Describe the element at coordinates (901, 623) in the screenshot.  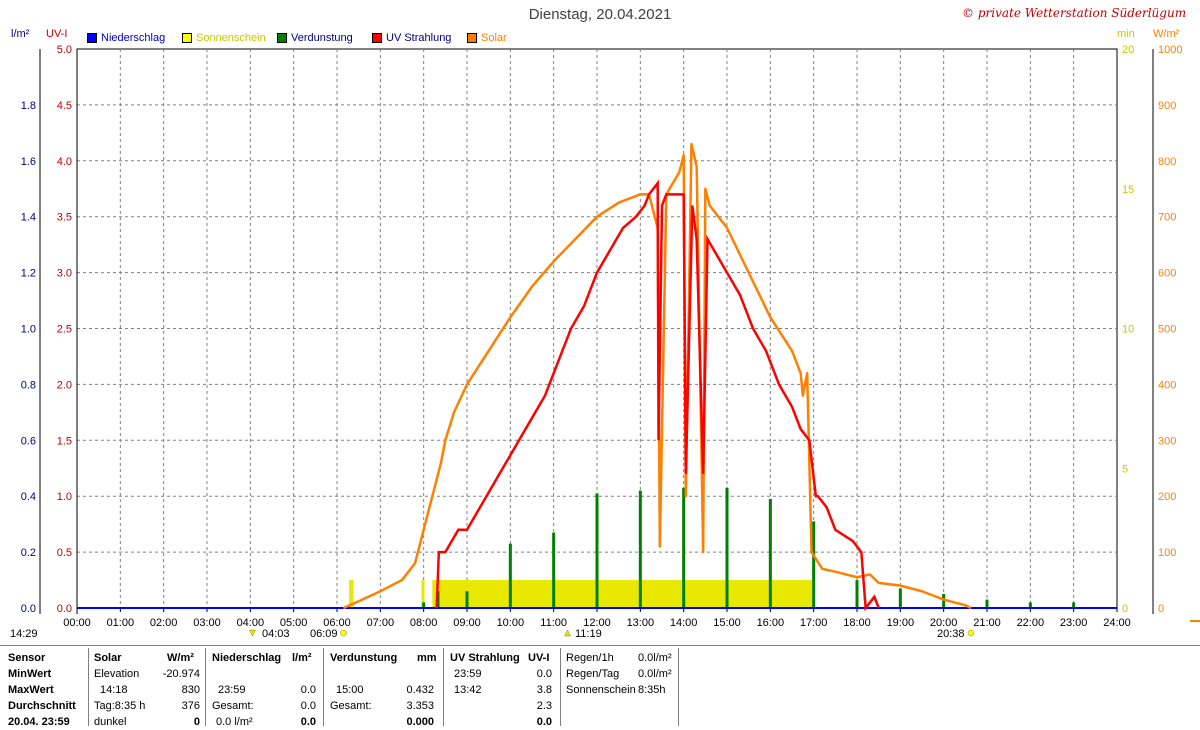
I see `x-tick-label: 19:00` at that location.